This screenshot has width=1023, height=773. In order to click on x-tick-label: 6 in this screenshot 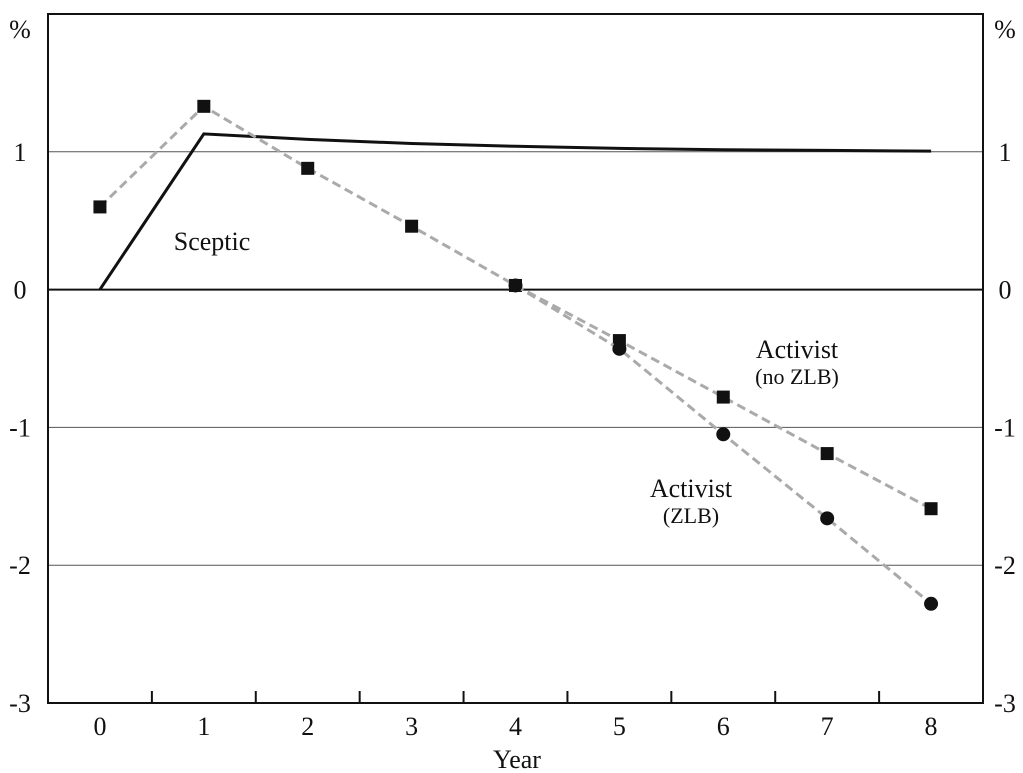, I will do `click(723, 726)`.